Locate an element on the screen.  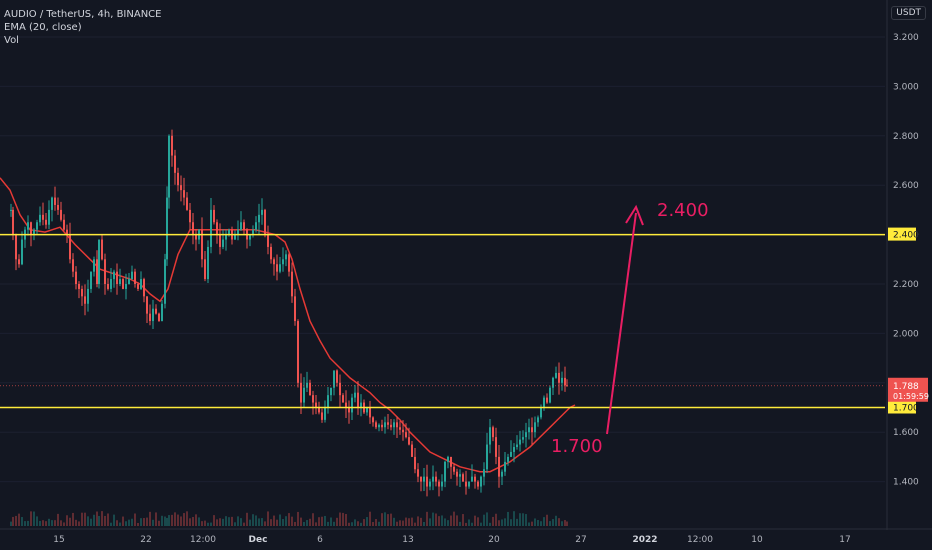
currency-label: USDT is located at coordinates (908, 13).